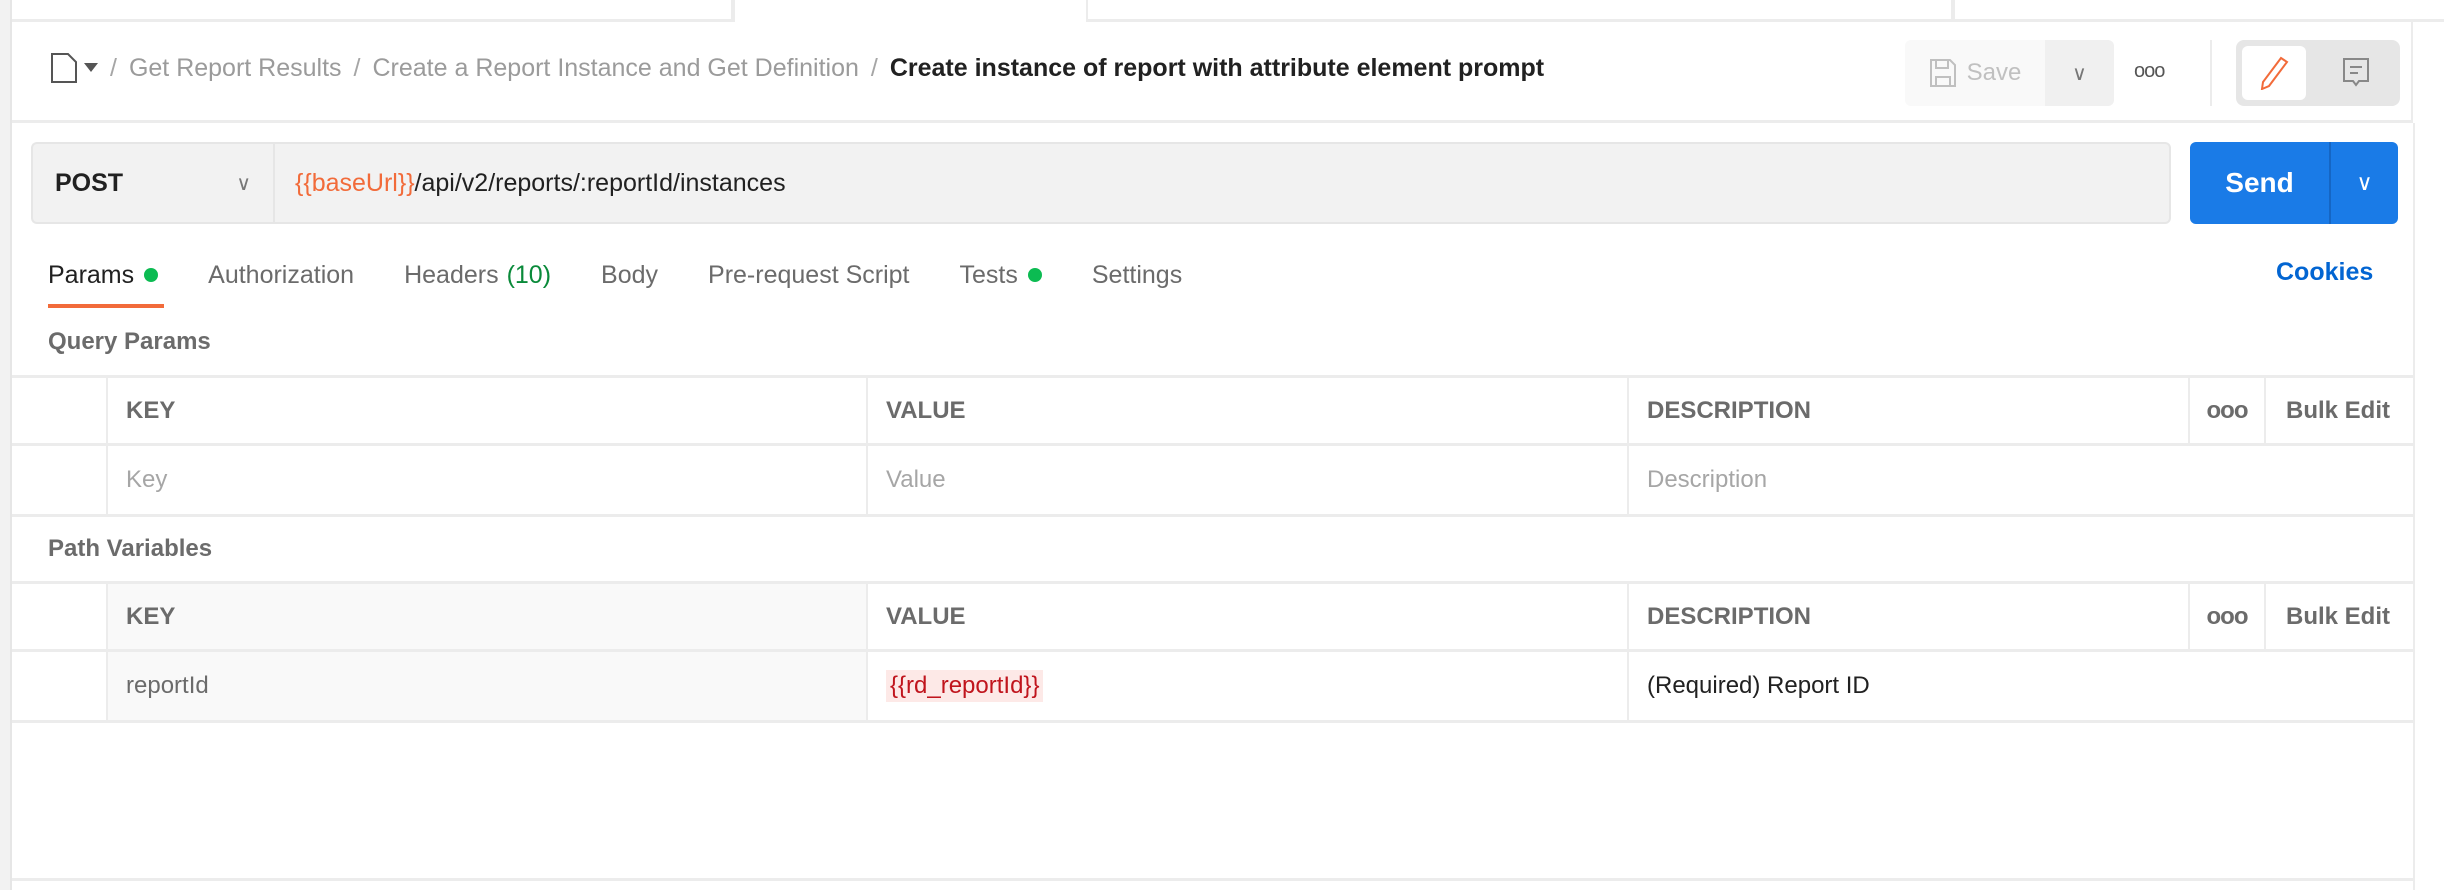 This screenshot has height=890, width=2444. I want to click on tab-settings: Settings, so click(1137, 275).